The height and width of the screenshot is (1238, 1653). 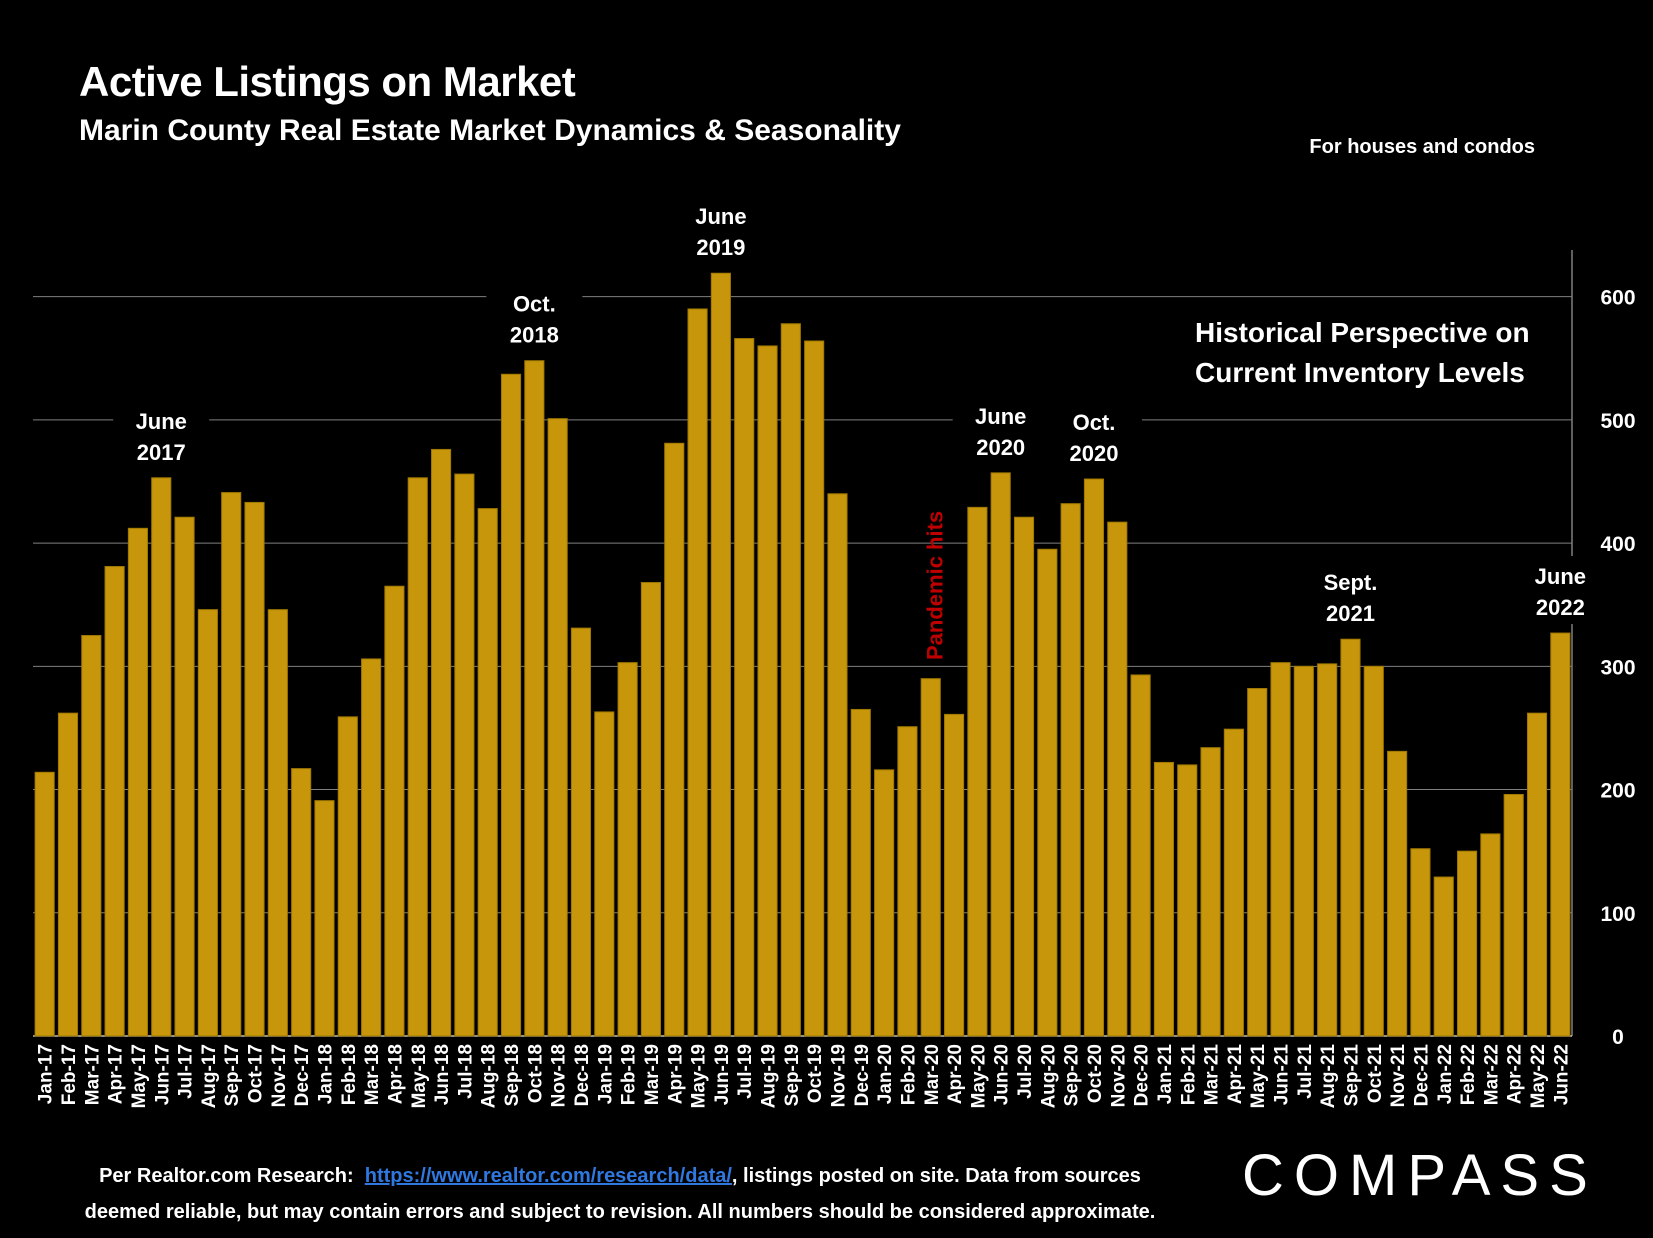 What do you see at coordinates (838, 1075) in the screenshot?
I see `x-tick-label: Nov-19` at bounding box center [838, 1075].